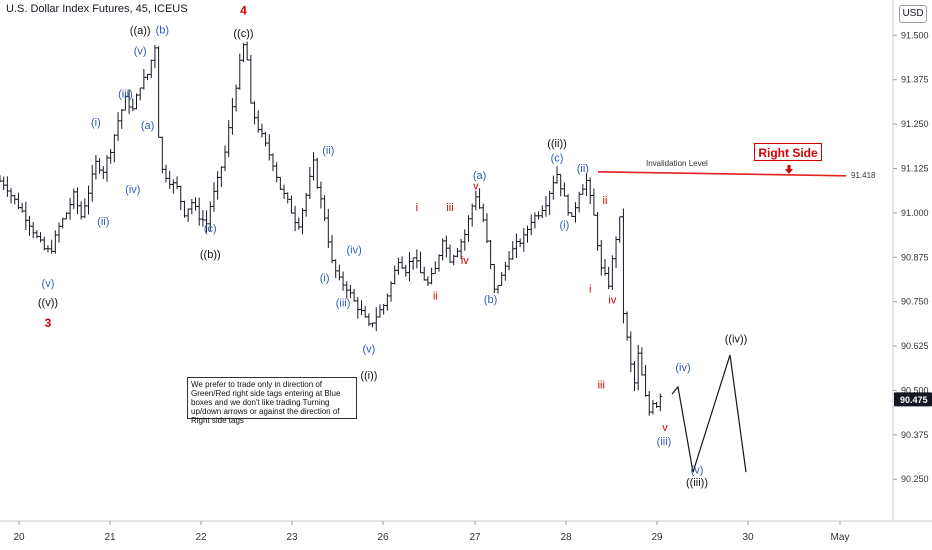  I want to click on wave-label: ((iv)), so click(736, 339).